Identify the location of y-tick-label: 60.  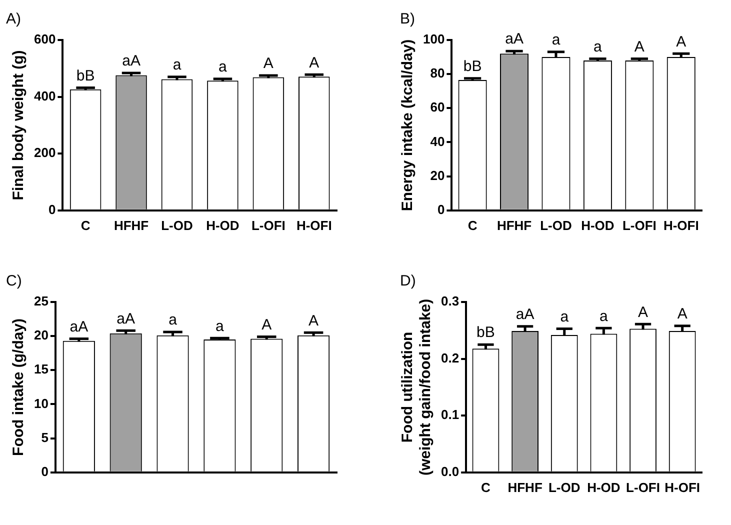
(437, 107).